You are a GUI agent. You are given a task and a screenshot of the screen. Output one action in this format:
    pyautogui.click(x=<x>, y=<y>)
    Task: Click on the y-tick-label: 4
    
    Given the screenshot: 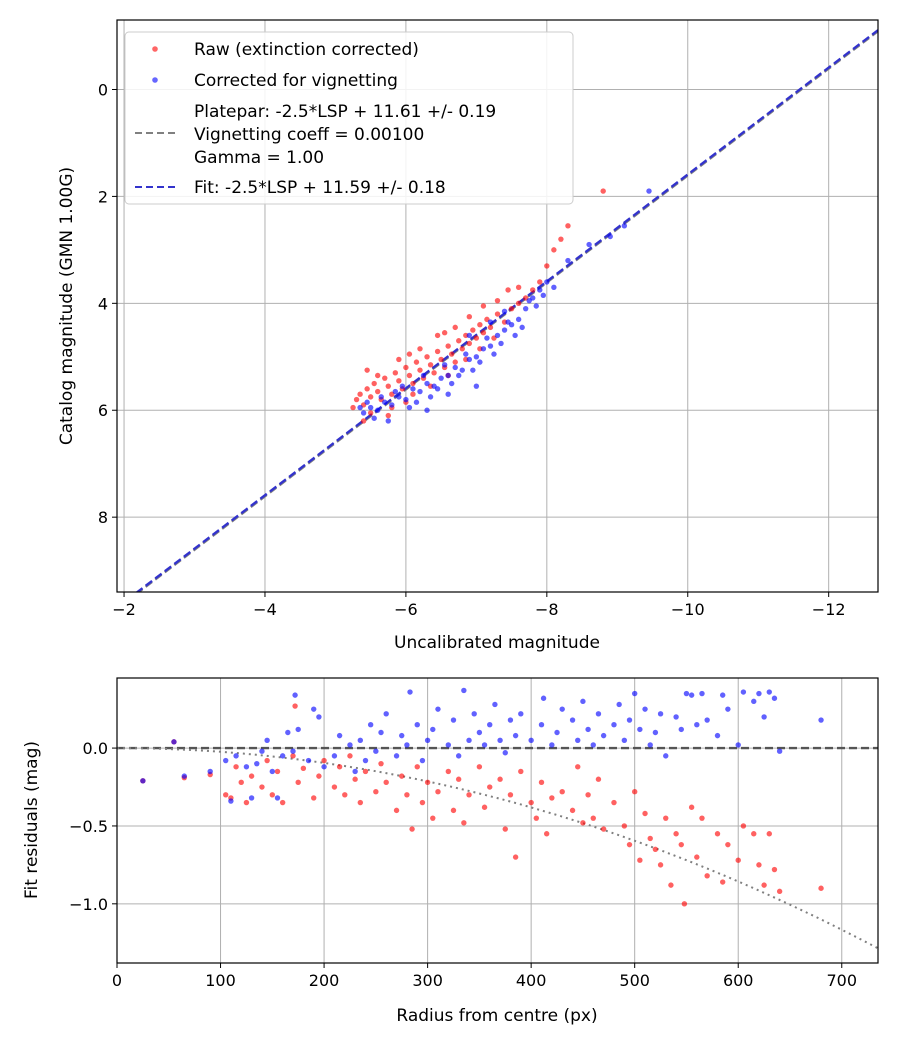 What is the action you would take?
    pyautogui.click(x=103, y=303)
    